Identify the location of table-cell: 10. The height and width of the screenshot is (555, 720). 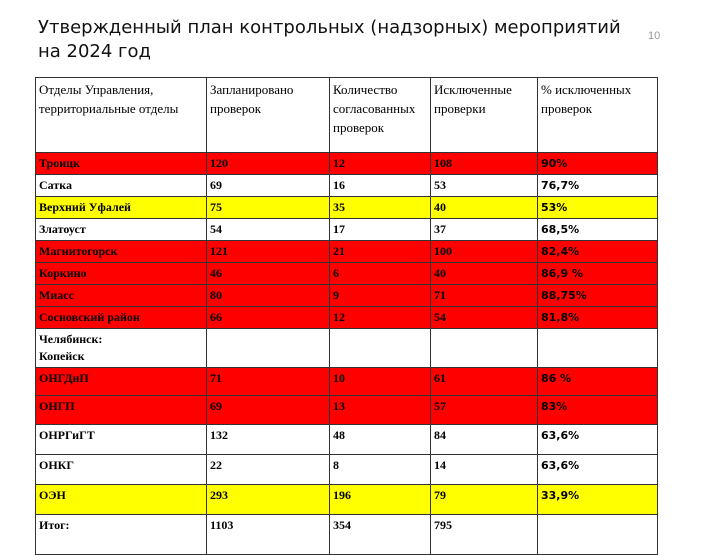
(380, 381).